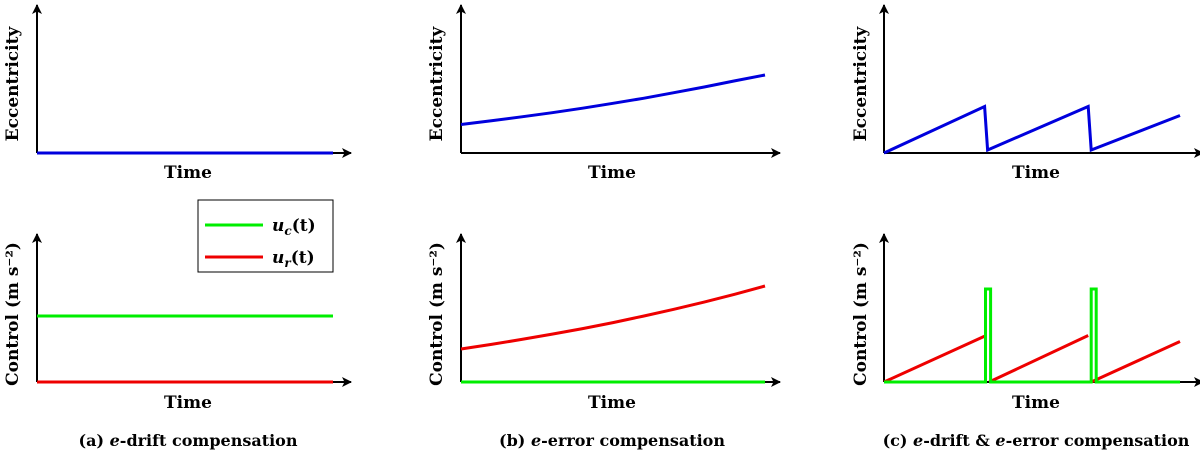 This screenshot has height=456, width=1200. Describe the element at coordinates (188, 403) in the screenshot. I see `axis-xlabel-a-bottom: Time` at that location.